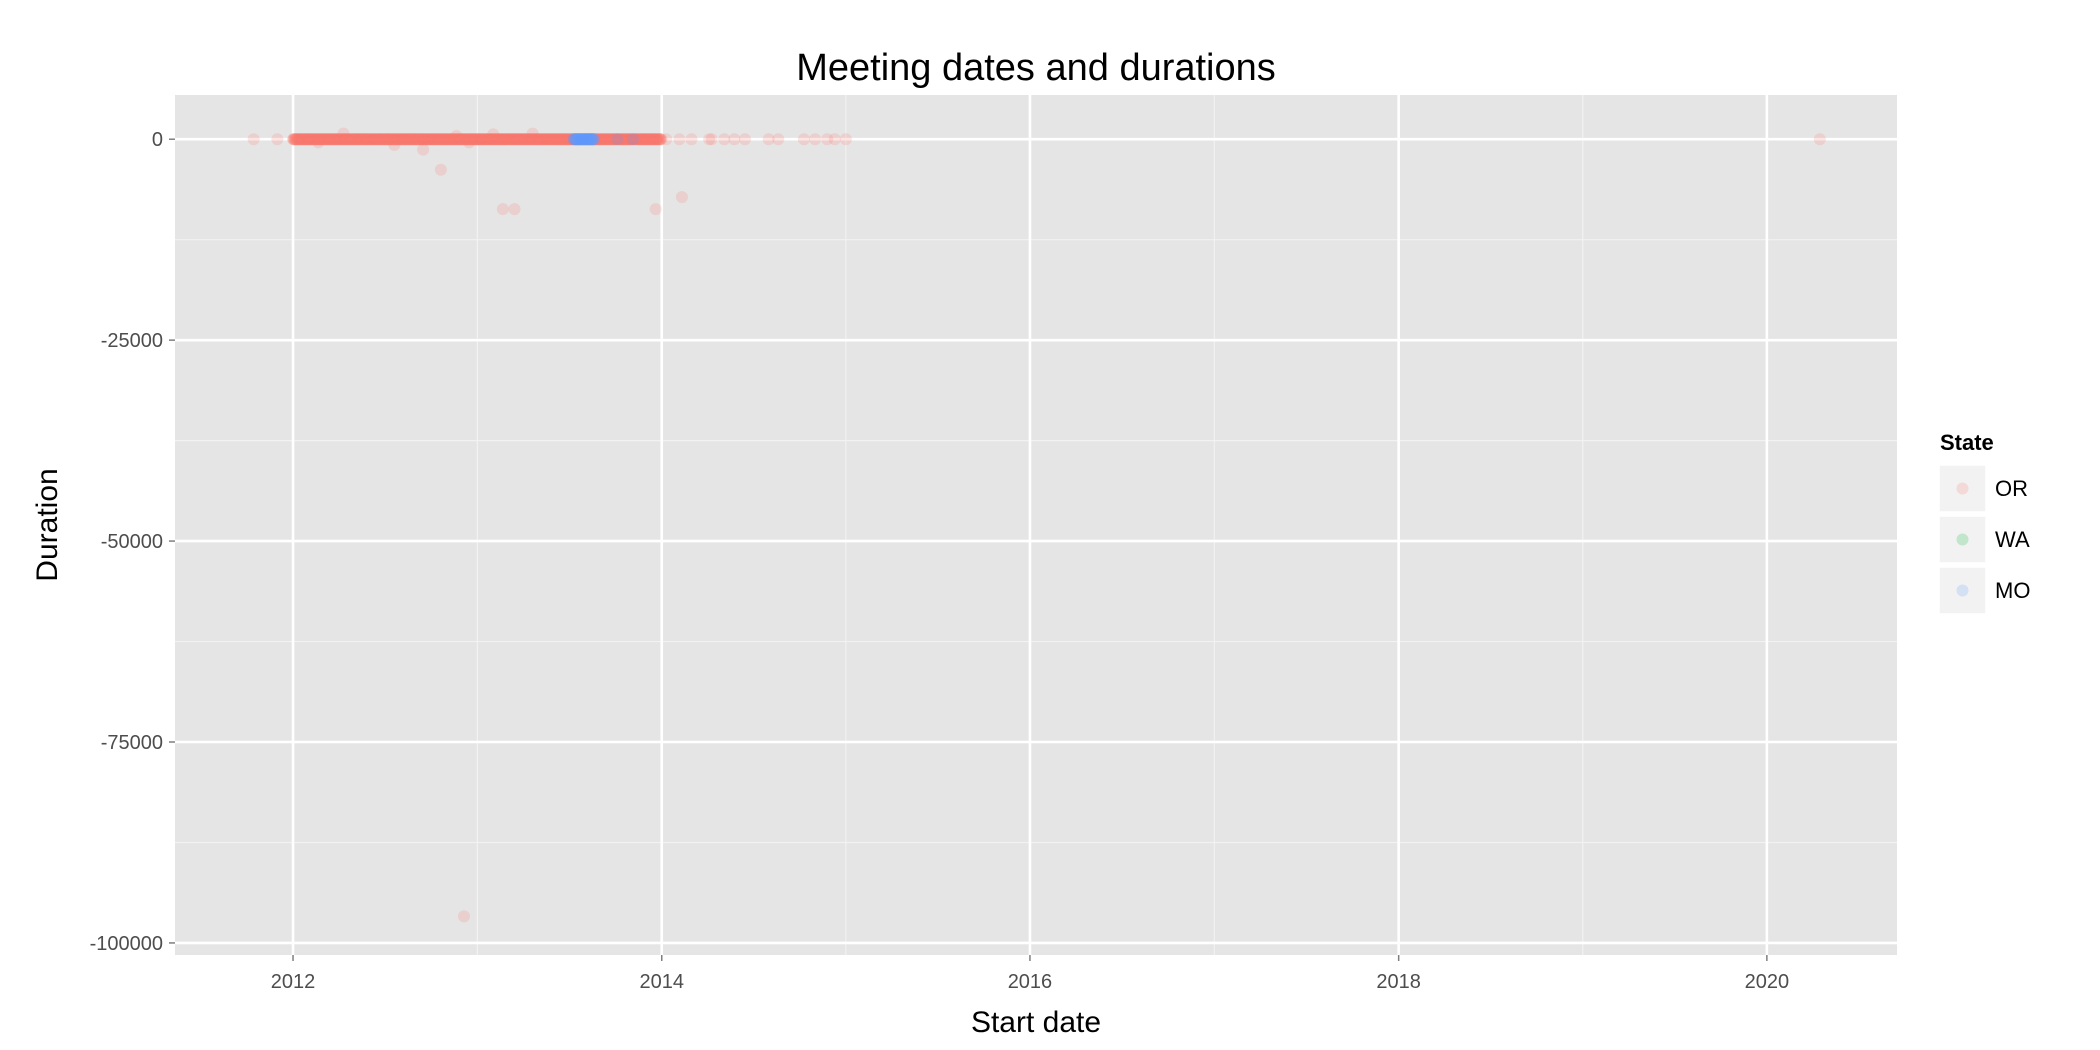  Describe the element at coordinates (1984, 590) in the screenshot. I see `legend-item-mo: MO` at that location.